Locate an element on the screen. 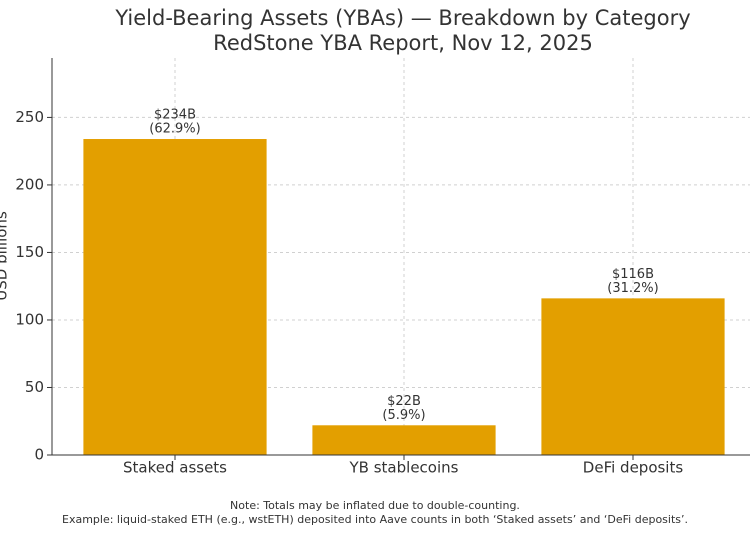 This screenshot has height=536, width=750. y-tick-label: 250 is located at coordinates (29, 117).